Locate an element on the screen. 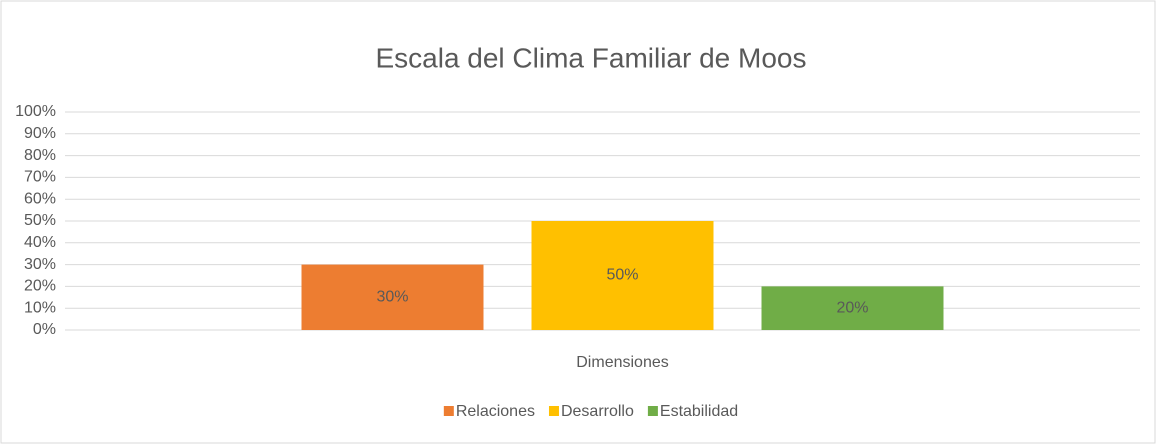 This screenshot has height=444, width=1156. legend-label: Relaciones is located at coordinates (495, 411).